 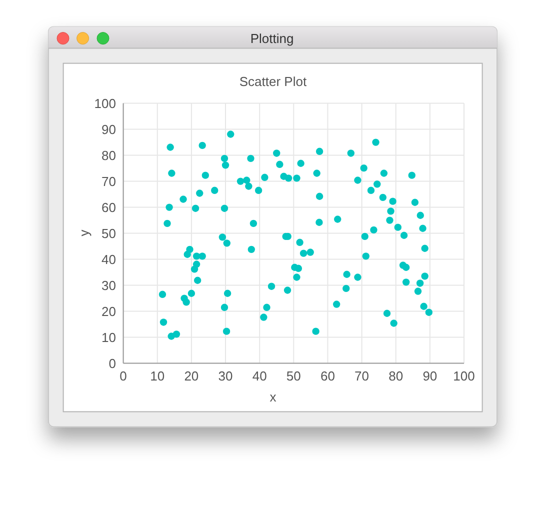 I want to click on y-tick-label: 80, so click(x=109, y=155).